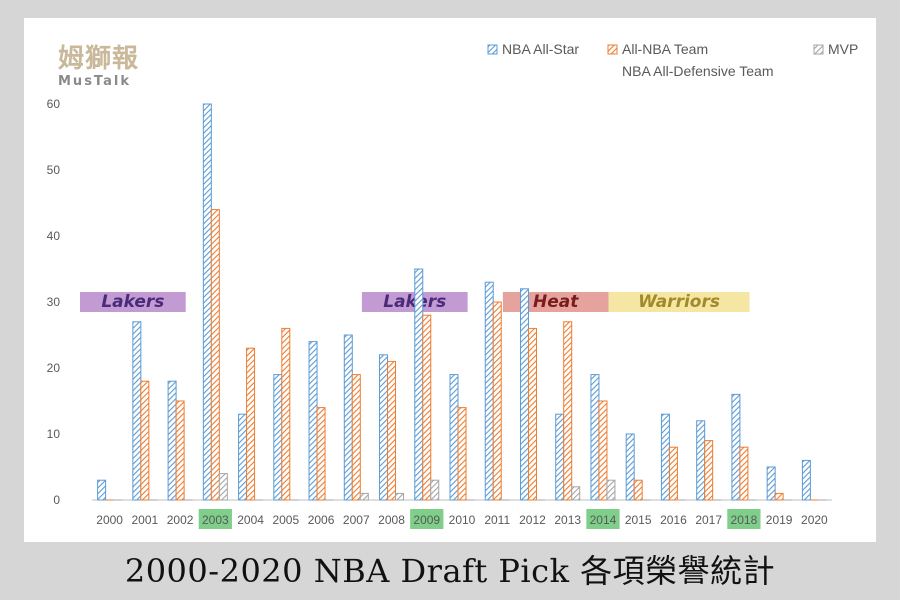  Describe the element at coordinates (56, 500) in the screenshot. I see `y-tick-label: 0` at that location.